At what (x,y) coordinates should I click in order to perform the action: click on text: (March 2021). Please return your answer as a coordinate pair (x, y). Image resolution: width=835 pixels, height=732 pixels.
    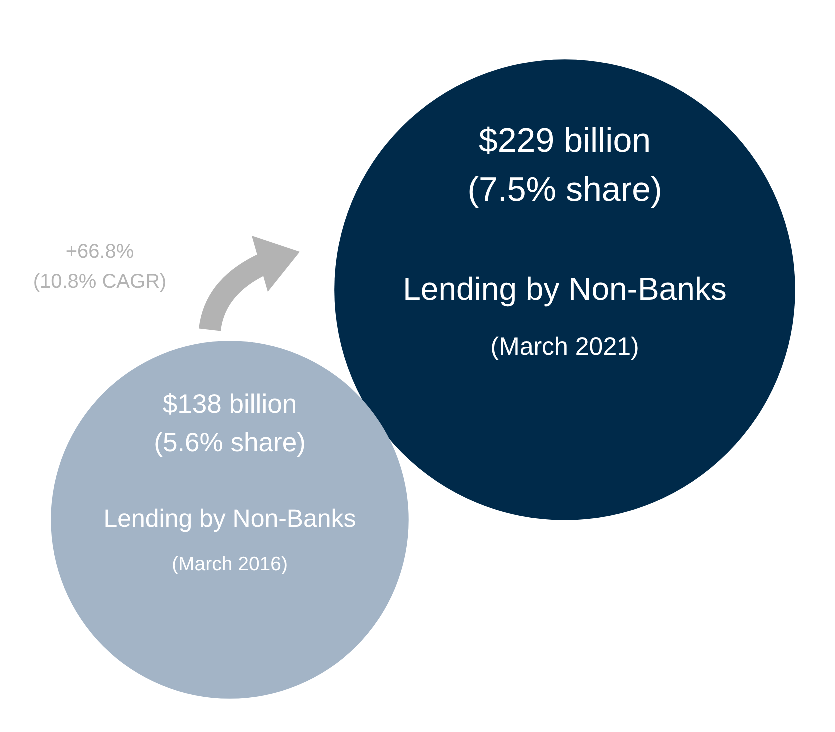
    Looking at the image, I should click on (565, 347).